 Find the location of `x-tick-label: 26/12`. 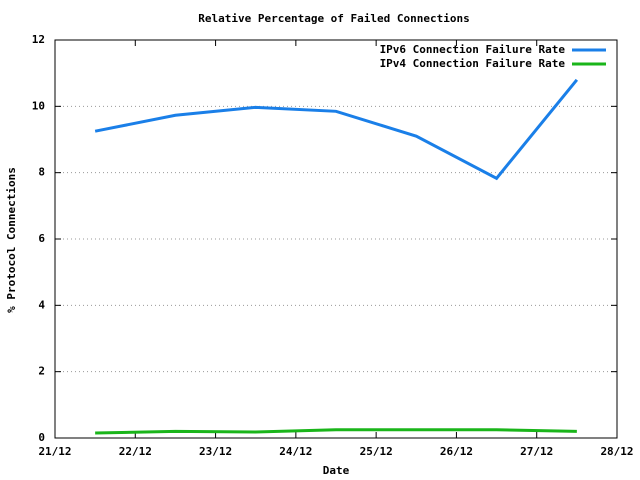

x-tick-label: 26/12 is located at coordinates (456, 451).